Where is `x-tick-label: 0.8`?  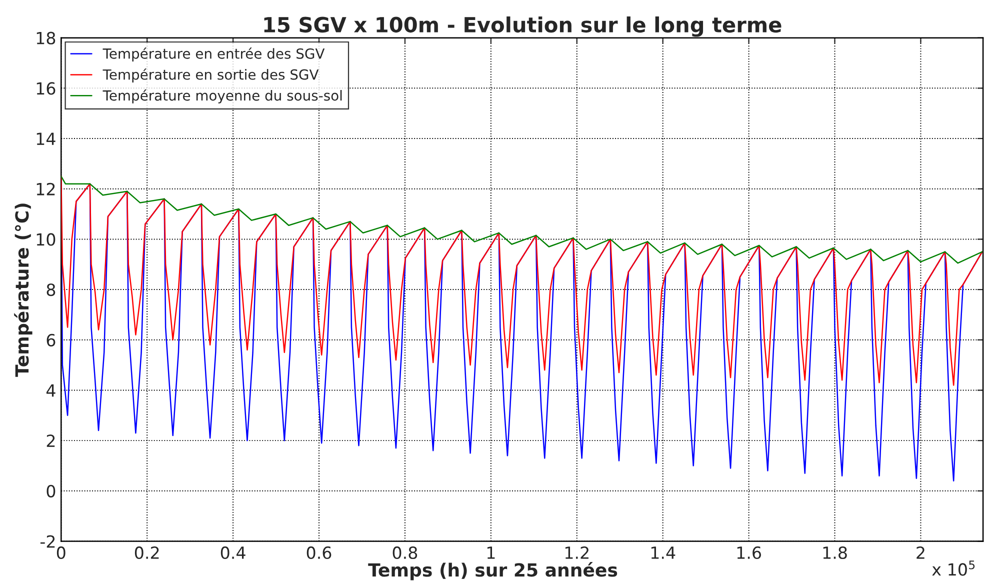 x-tick-label: 0.8 is located at coordinates (405, 553).